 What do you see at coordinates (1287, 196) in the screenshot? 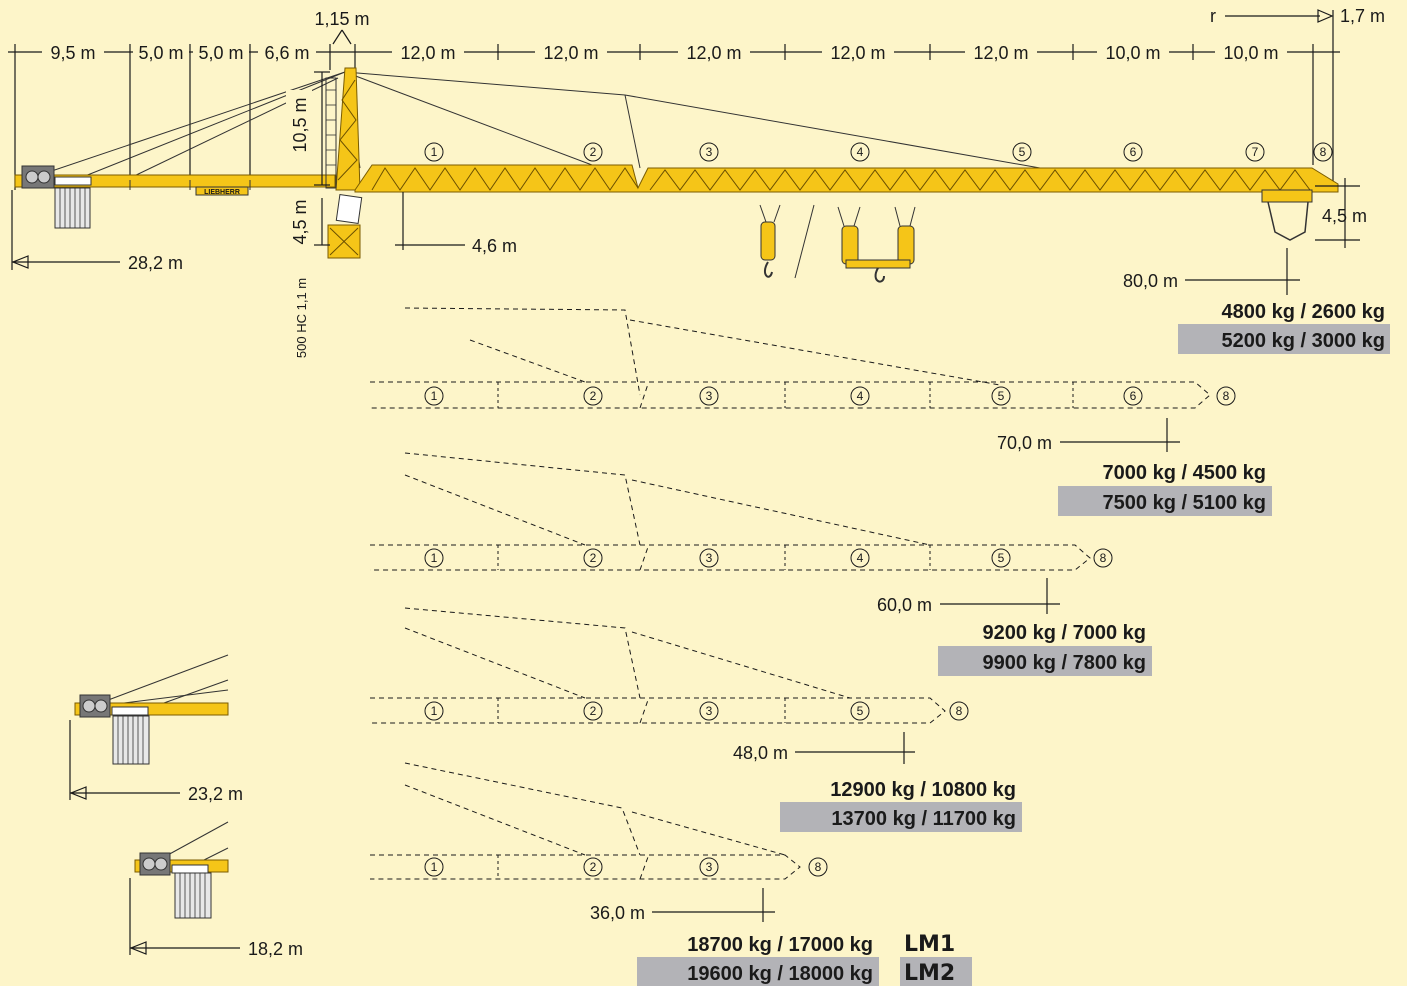
I see `trolley` at bounding box center [1287, 196].